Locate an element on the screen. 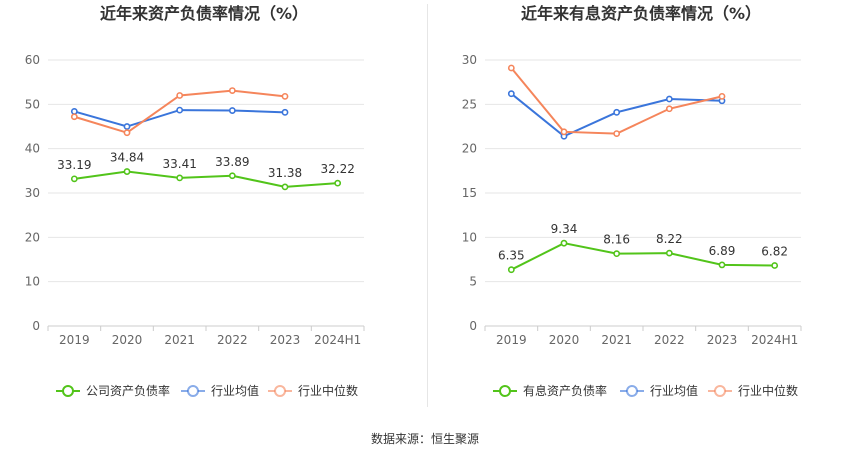 This screenshot has width=850, height=459. data-label: 34.84 is located at coordinates (127, 158).